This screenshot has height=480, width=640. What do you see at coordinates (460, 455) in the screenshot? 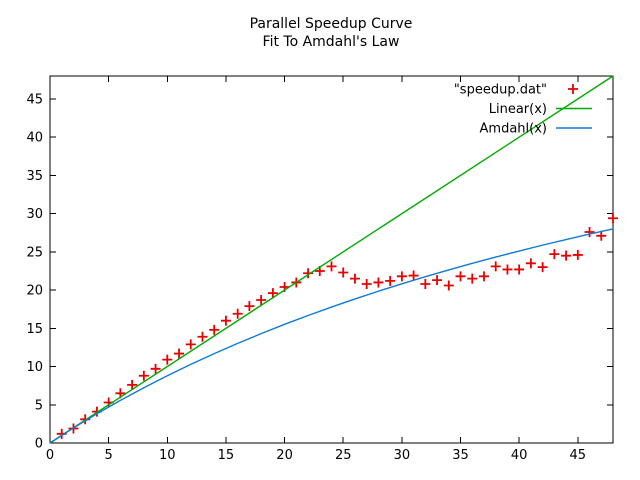
I see `x-tick-label: 35` at bounding box center [460, 455].